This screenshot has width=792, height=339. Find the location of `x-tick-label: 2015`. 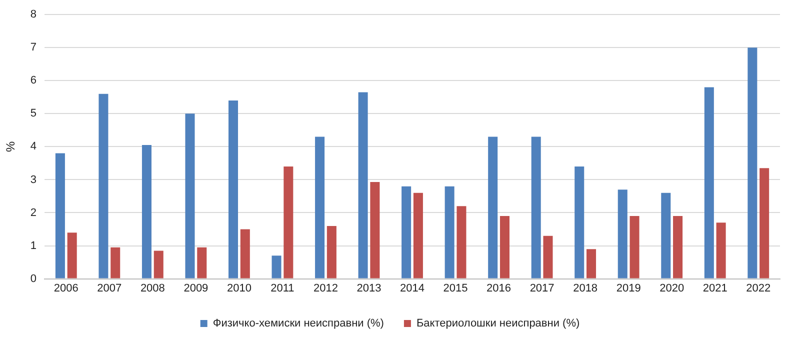

x-tick-label: 2015 is located at coordinates (455, 288).